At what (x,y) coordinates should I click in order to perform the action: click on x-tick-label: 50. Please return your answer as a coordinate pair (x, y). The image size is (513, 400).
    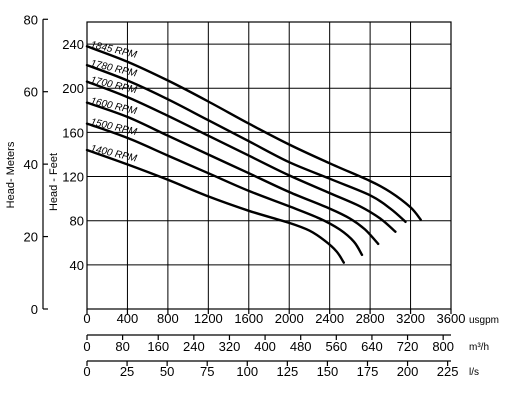
    Looking at the image, I should click on (167, 371).